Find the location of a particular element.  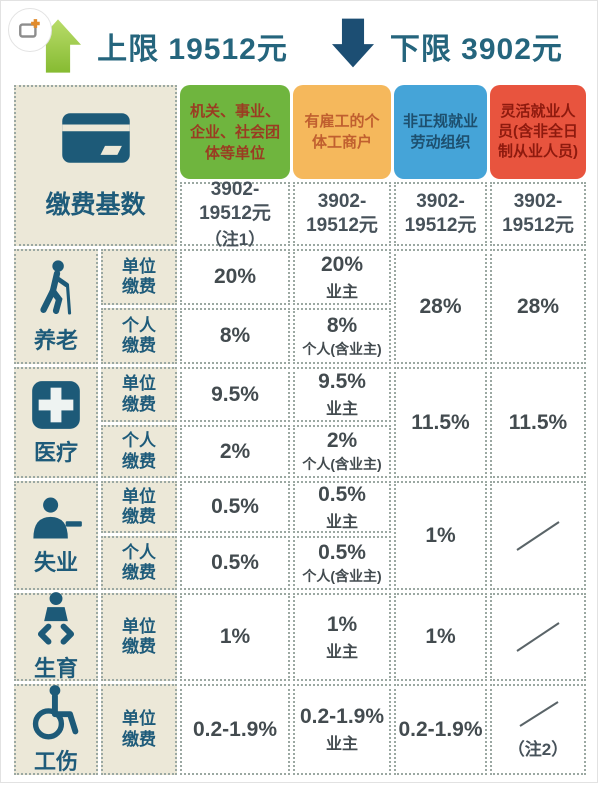

cell-unemployment-personal-self: 0.5% 个人(含业主) is located at coordinates (342, 563).